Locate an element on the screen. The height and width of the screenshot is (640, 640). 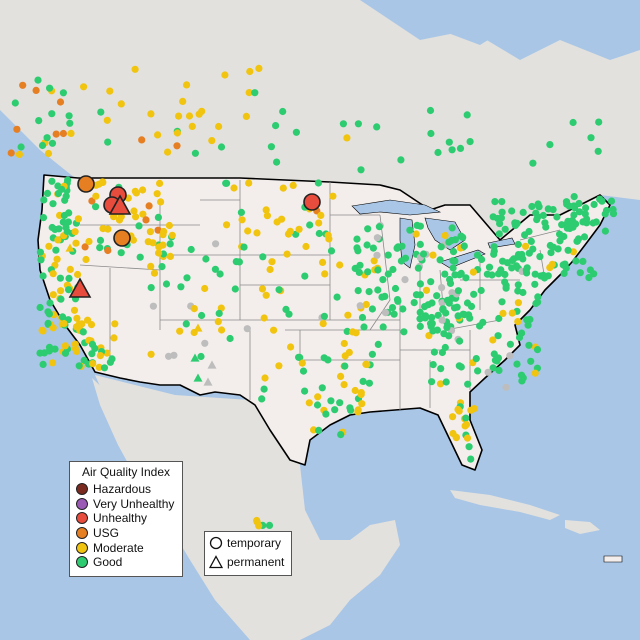
circle-icon is located at coordinates (216, 542).